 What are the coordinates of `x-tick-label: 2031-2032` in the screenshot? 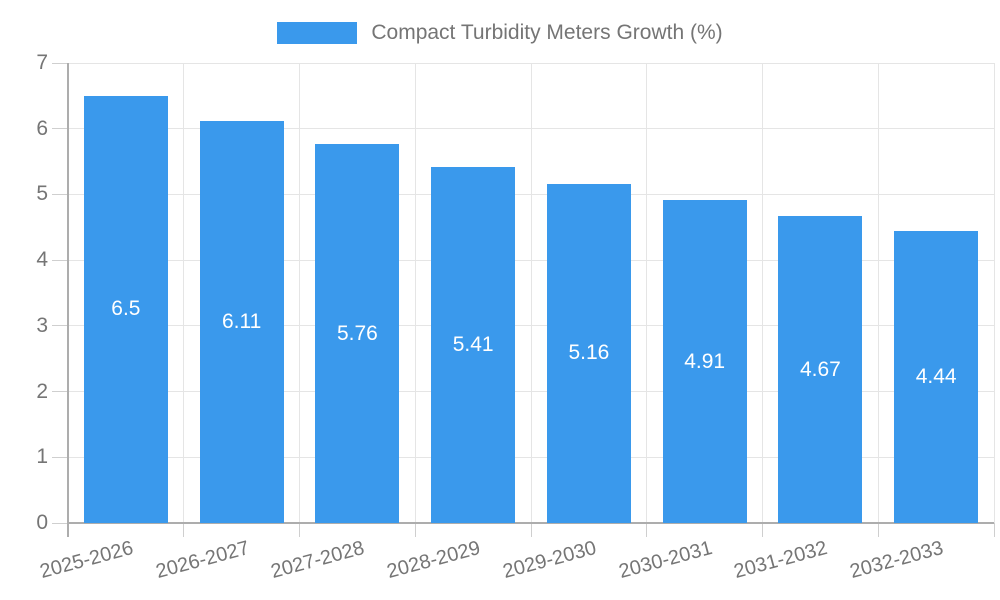 It's located at (781, 560).